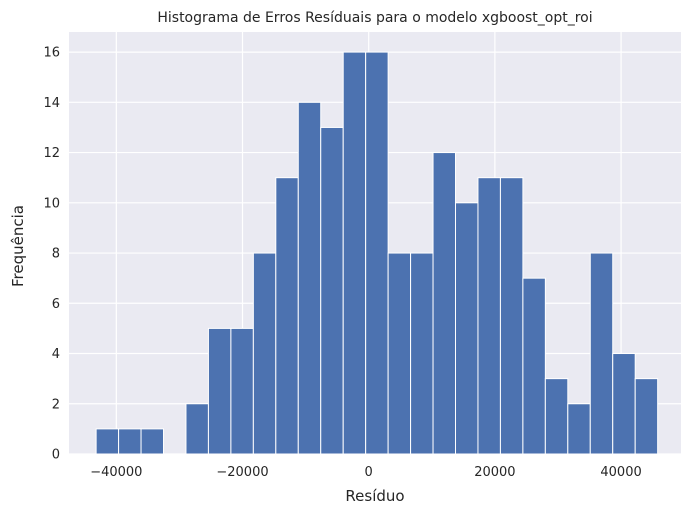 The image size is (695, 516). What do you see at coordinates (51, 153) in the screenshot?
I see `y-tick-label: 12` at bounding box center [51, 153].